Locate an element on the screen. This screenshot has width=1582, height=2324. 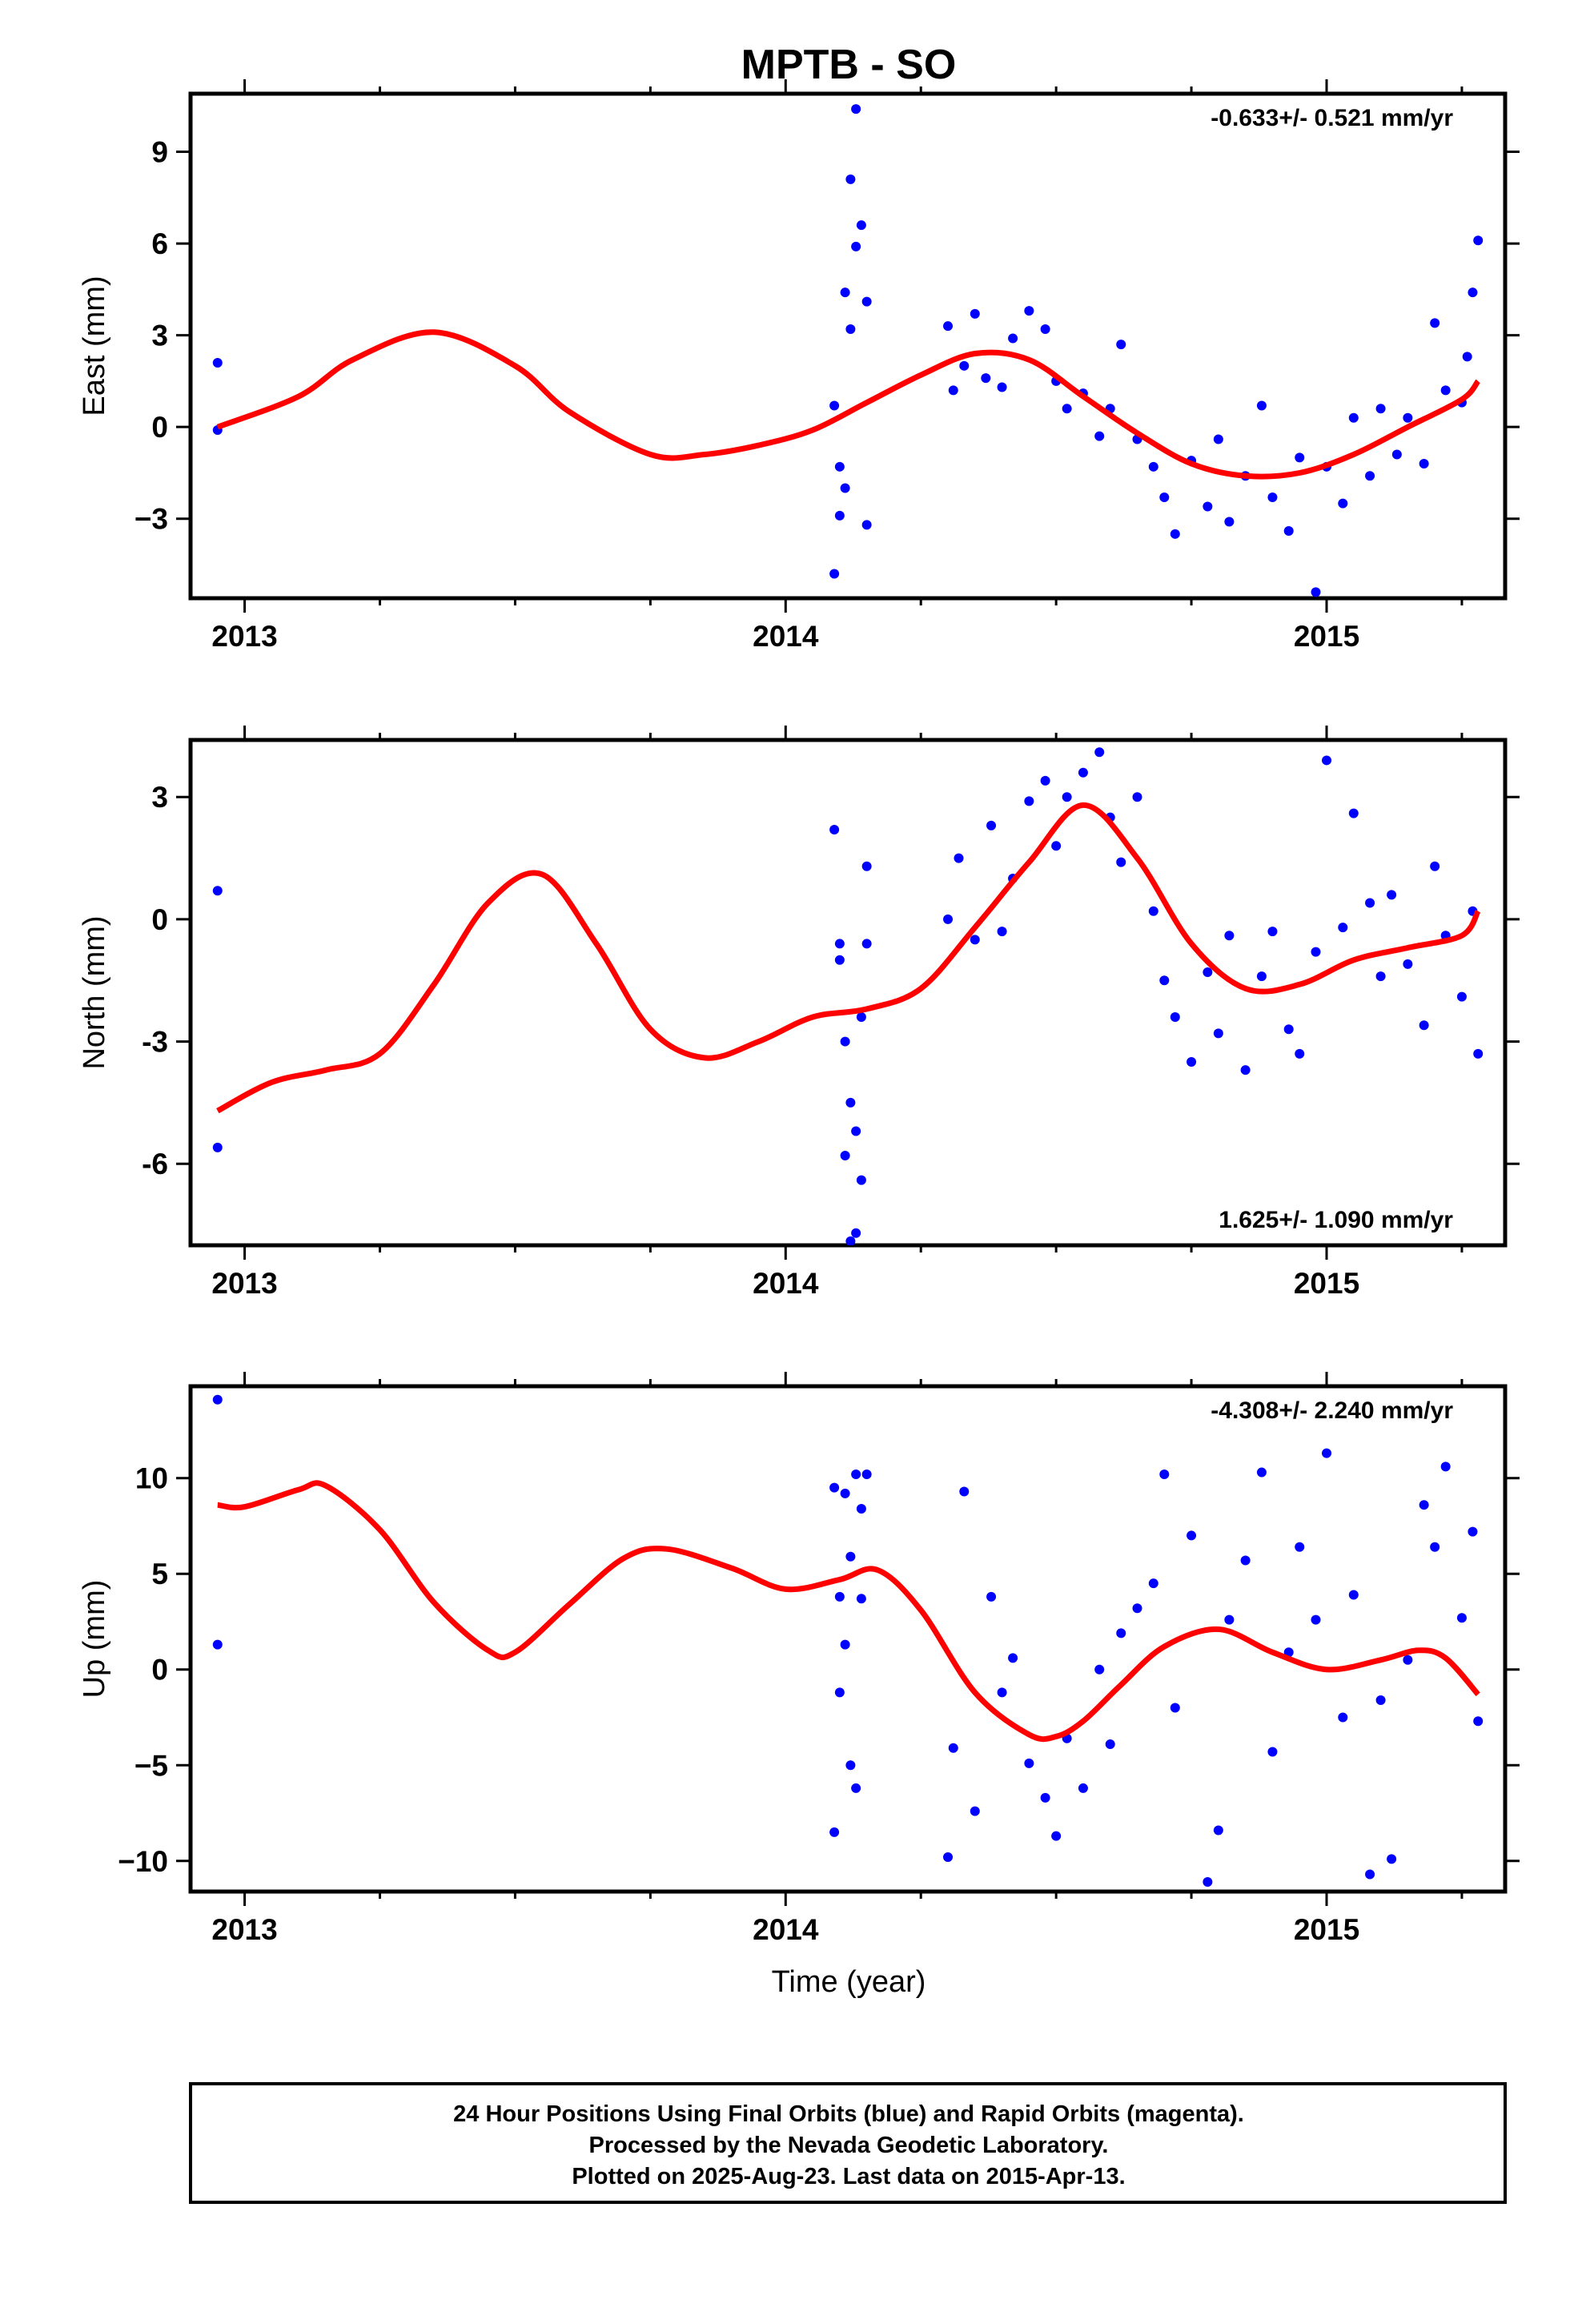
up-y-tick-label: 5 is located at coordinates (159, 1574).